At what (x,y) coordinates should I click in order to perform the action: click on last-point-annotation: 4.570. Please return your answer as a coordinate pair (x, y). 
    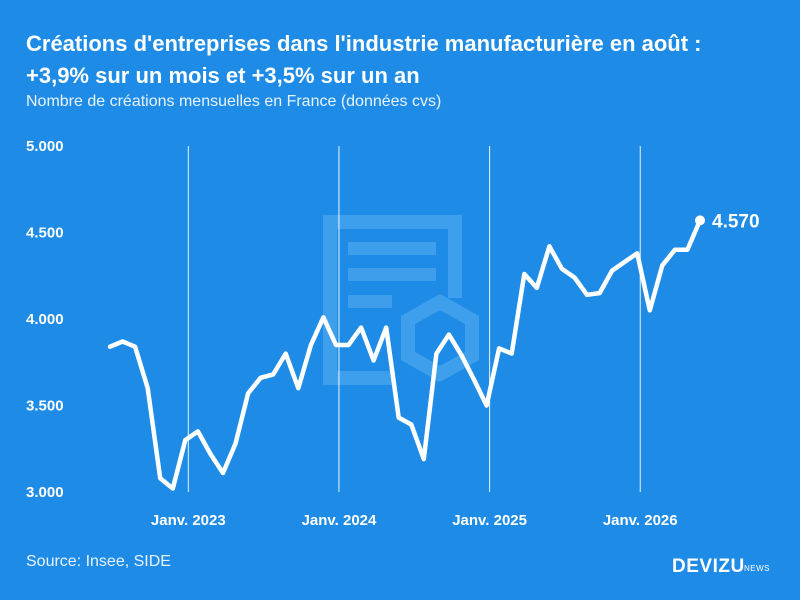
    Looking at the image, I should click on (727, 221).